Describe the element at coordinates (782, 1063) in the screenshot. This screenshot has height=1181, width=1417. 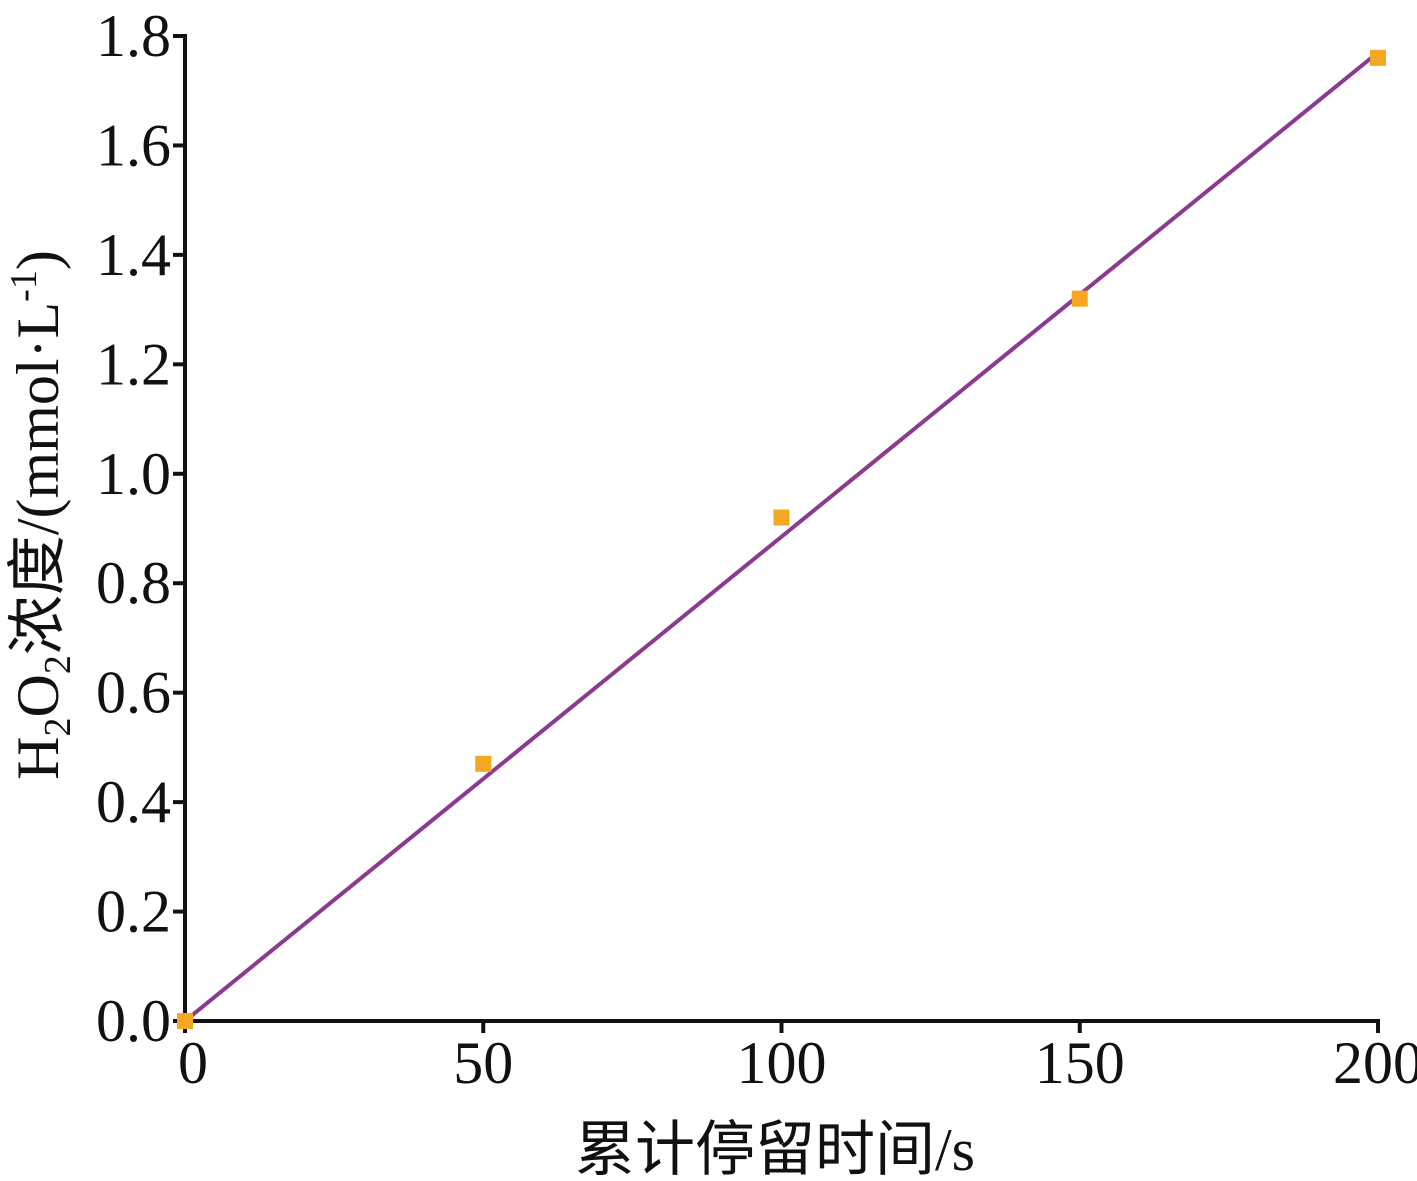
I see `x-tick-label: 100` at that location.